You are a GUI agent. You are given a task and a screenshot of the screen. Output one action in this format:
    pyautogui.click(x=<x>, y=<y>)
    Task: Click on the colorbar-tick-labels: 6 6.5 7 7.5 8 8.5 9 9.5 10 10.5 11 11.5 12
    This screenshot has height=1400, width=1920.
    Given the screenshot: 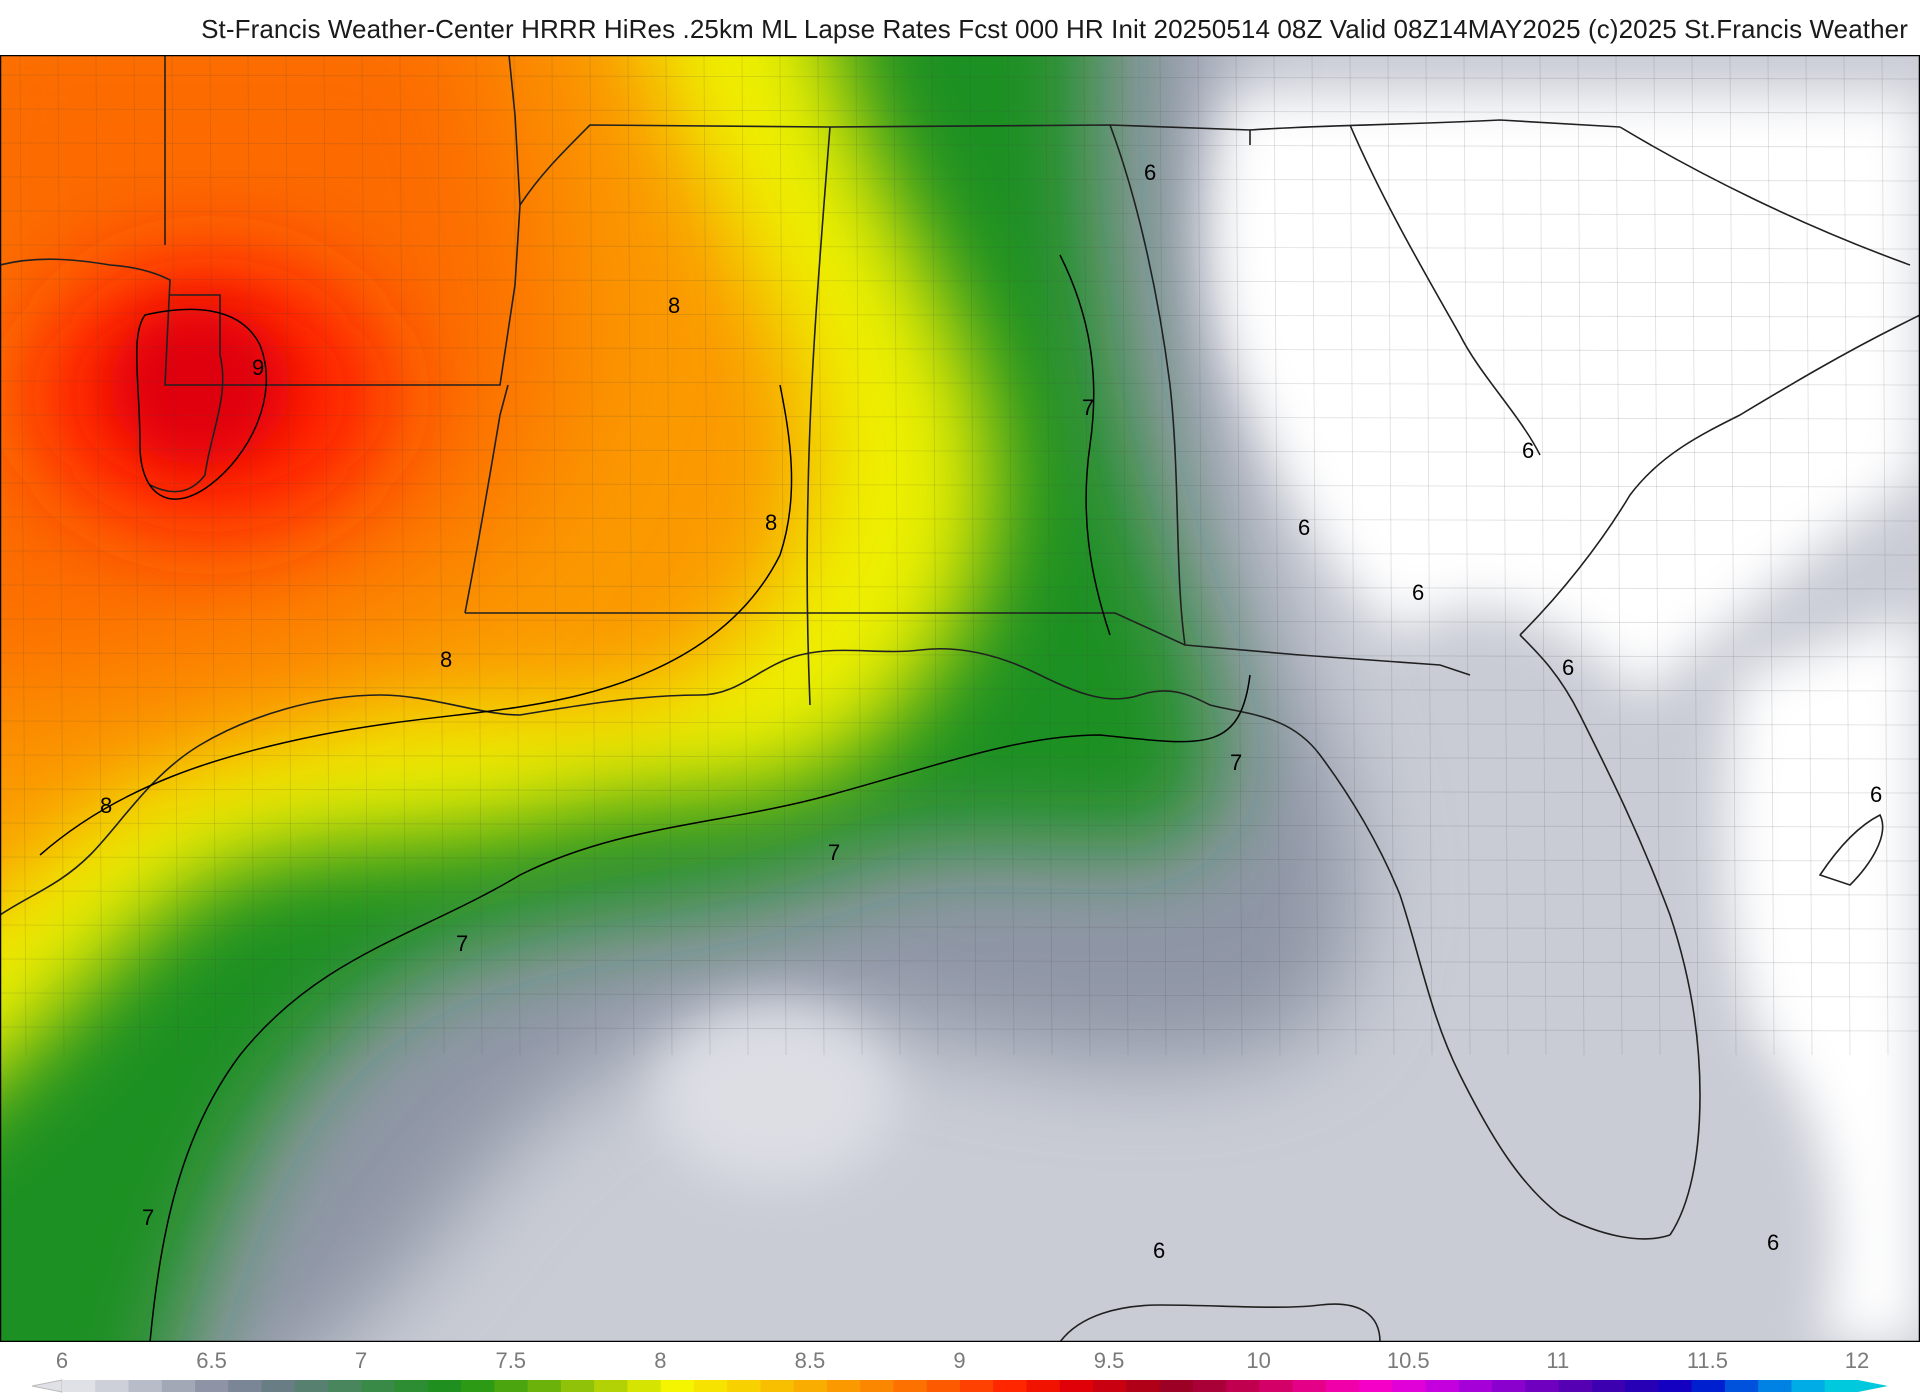 What is the action you would take?
    pyautogui.click(x=962, y=1360)
    